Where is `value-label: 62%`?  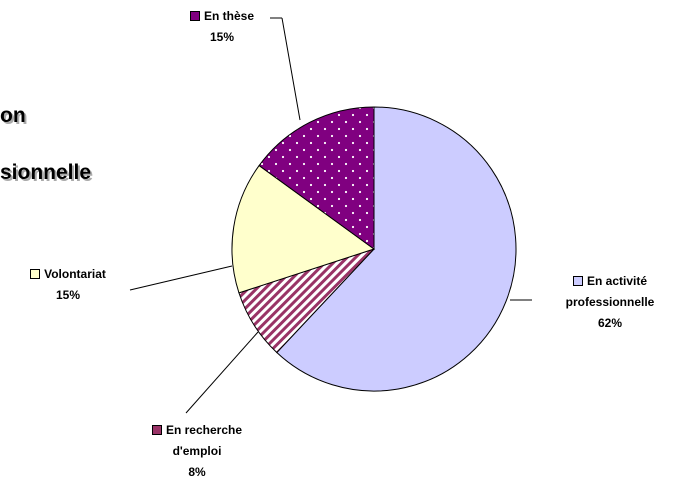
value-label: 62% is located at coordinates (610, 323).